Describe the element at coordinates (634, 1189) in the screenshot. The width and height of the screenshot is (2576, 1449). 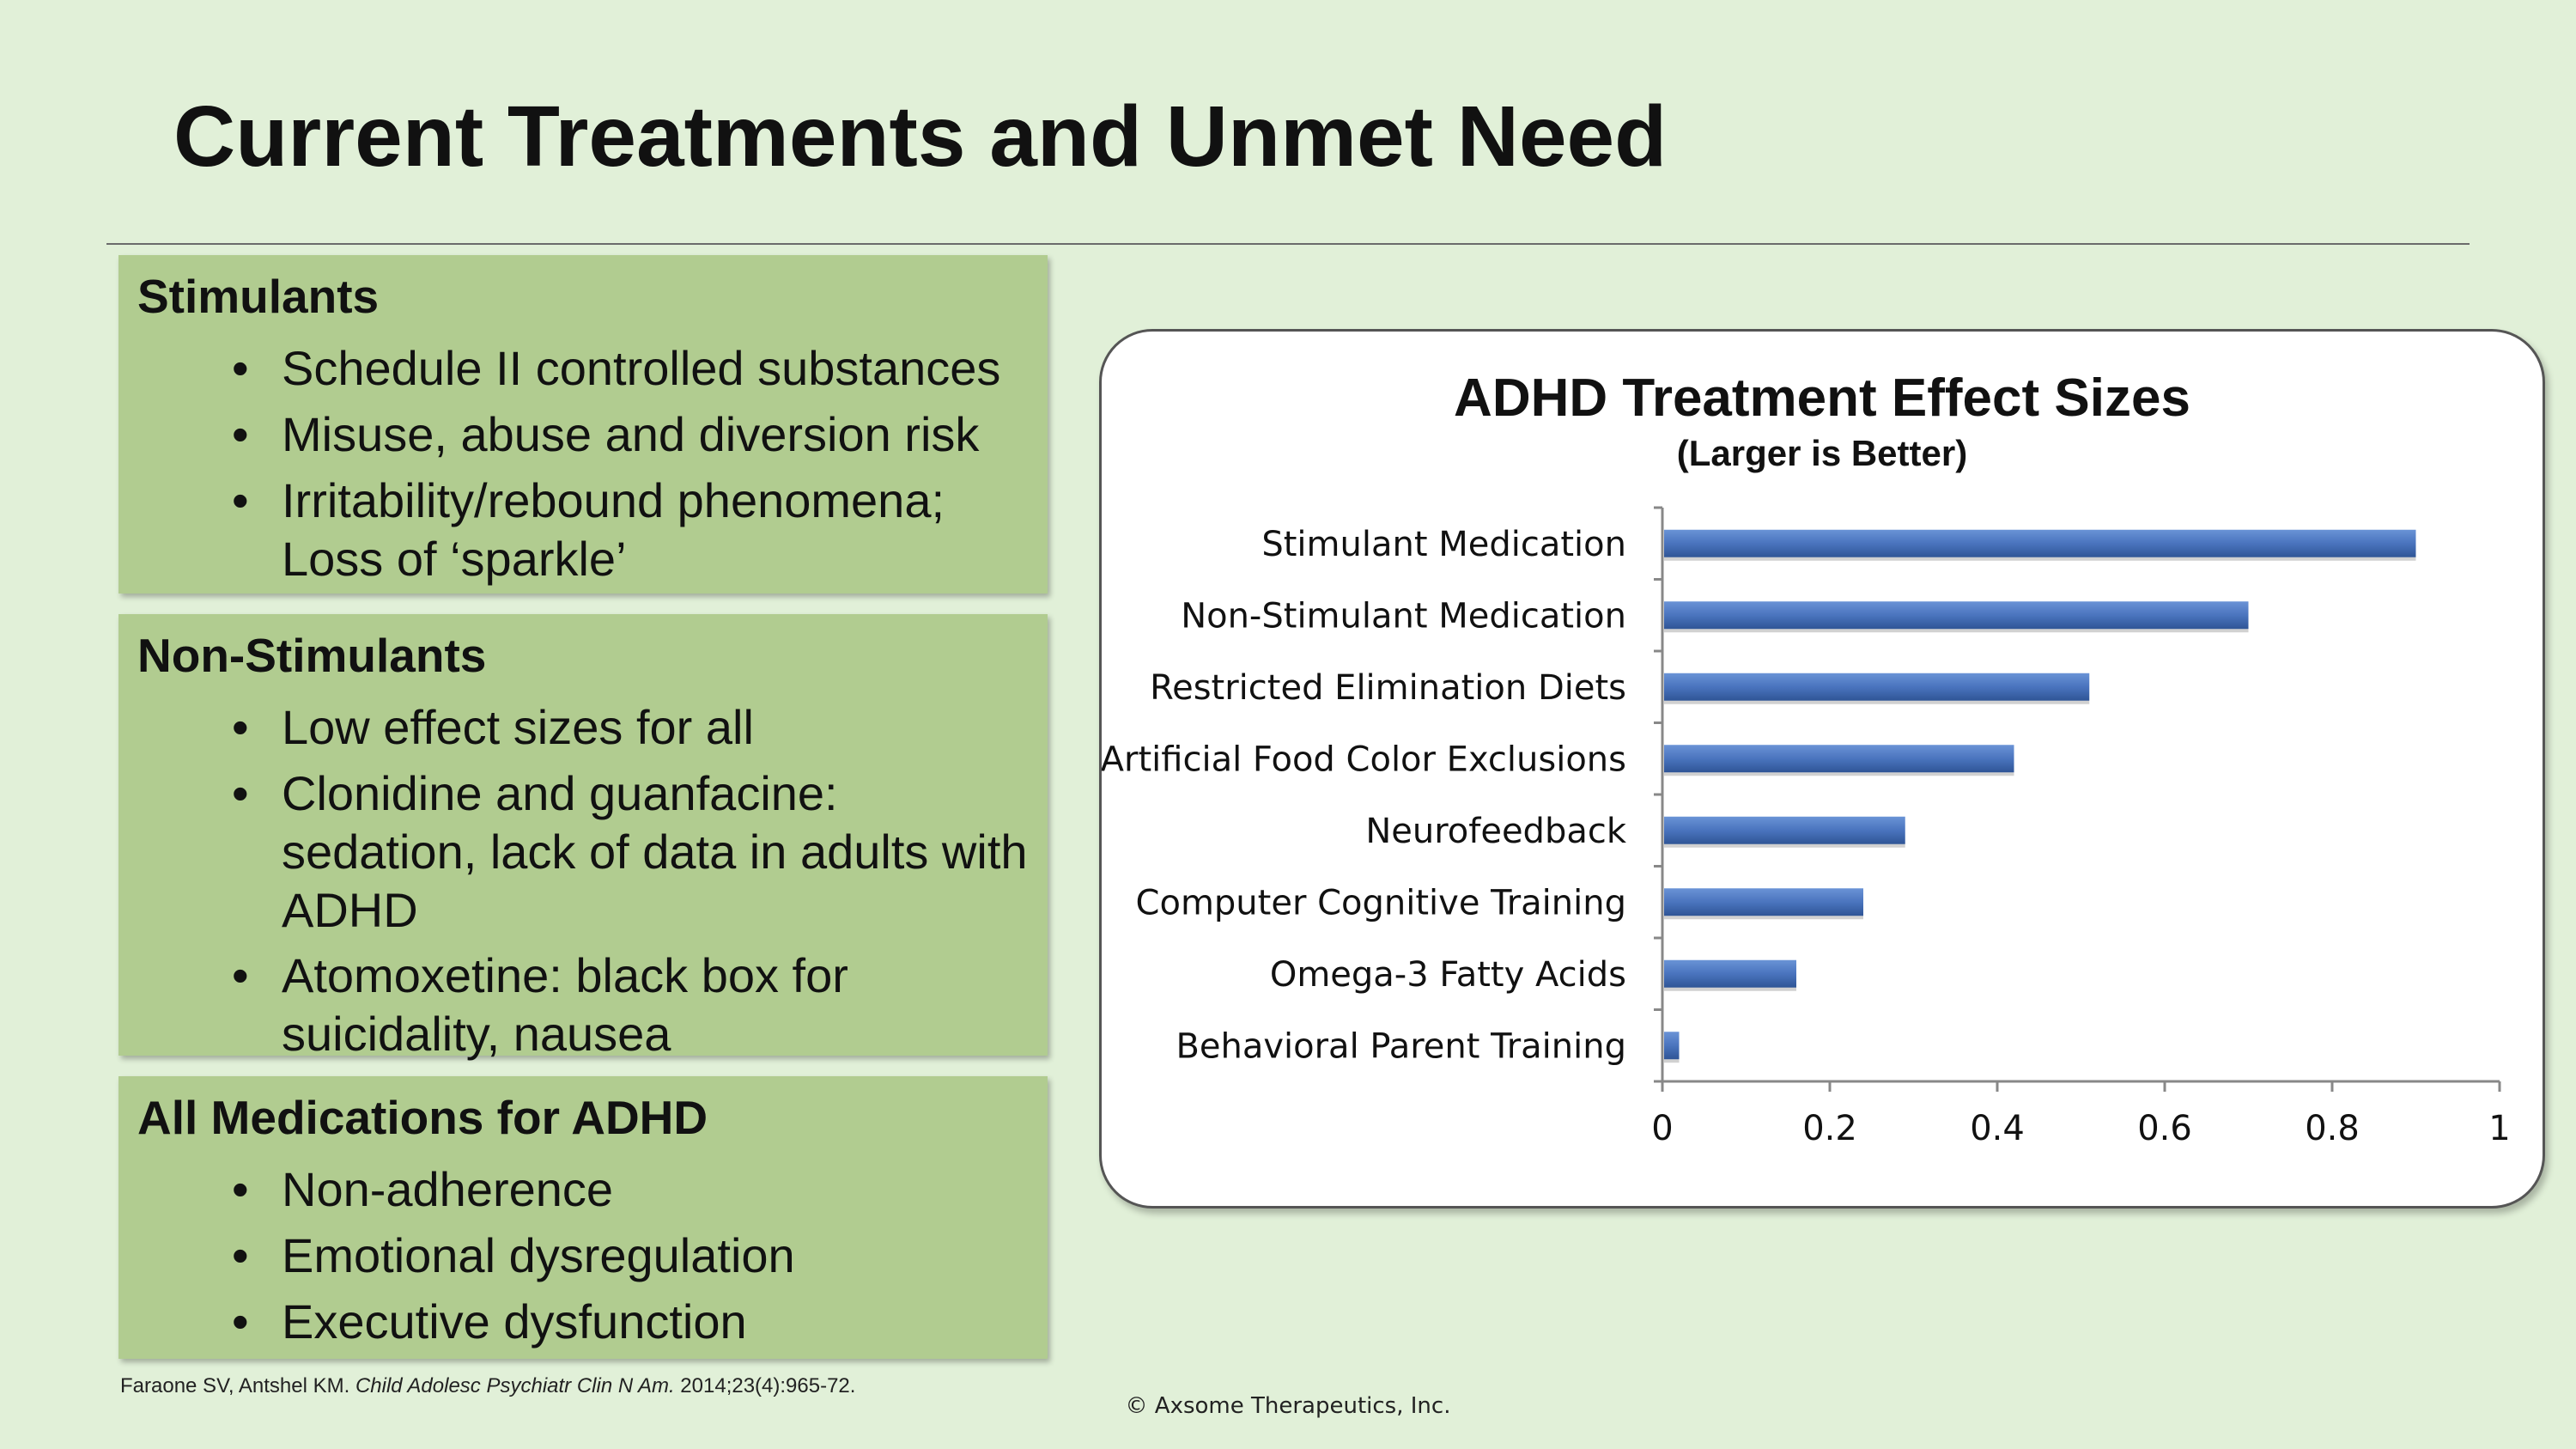
I see `list-item: • Non-adherence` at that location.